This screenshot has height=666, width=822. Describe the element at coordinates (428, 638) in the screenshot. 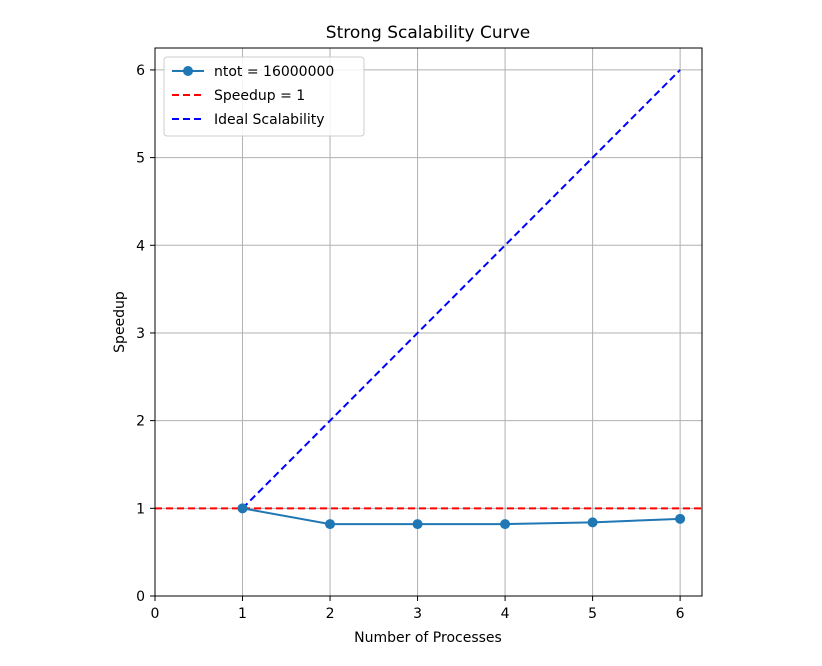

I see `x-axis-title: Number of Processes` at that location.